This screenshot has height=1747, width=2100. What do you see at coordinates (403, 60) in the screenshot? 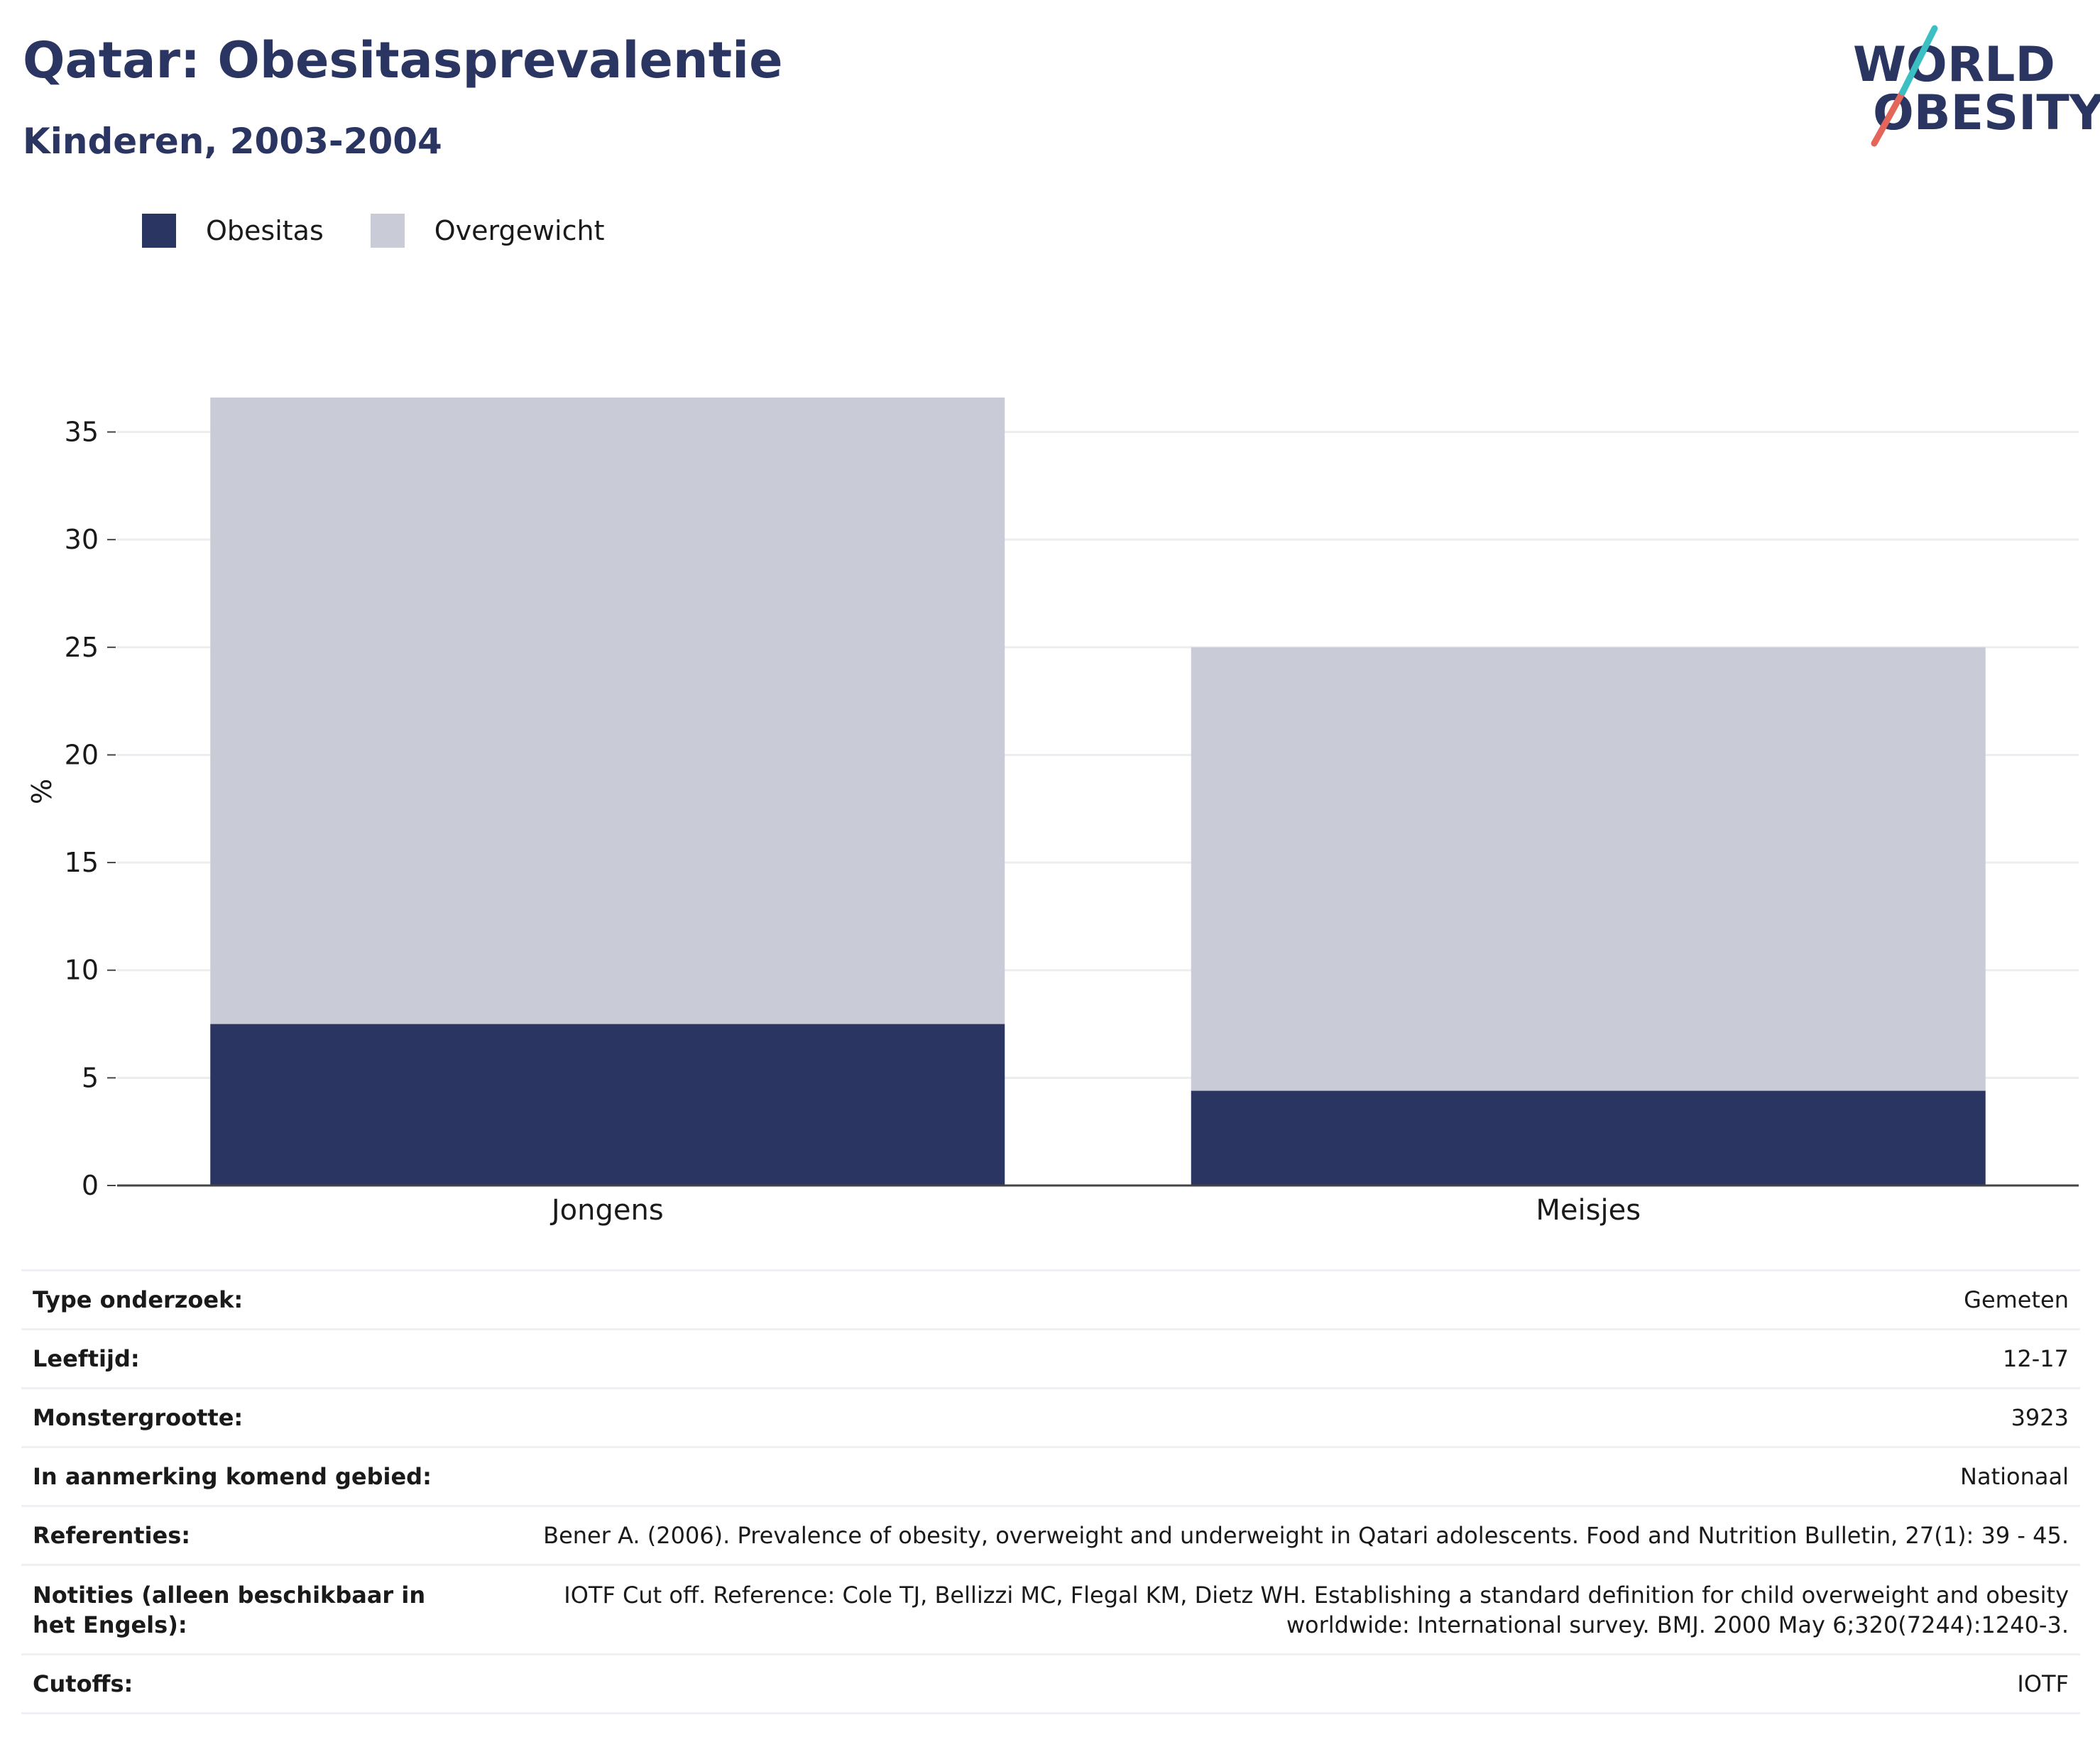
I see `chart-title: Qatar: Obesitasprevalentie` at bounding box center [403, 60].